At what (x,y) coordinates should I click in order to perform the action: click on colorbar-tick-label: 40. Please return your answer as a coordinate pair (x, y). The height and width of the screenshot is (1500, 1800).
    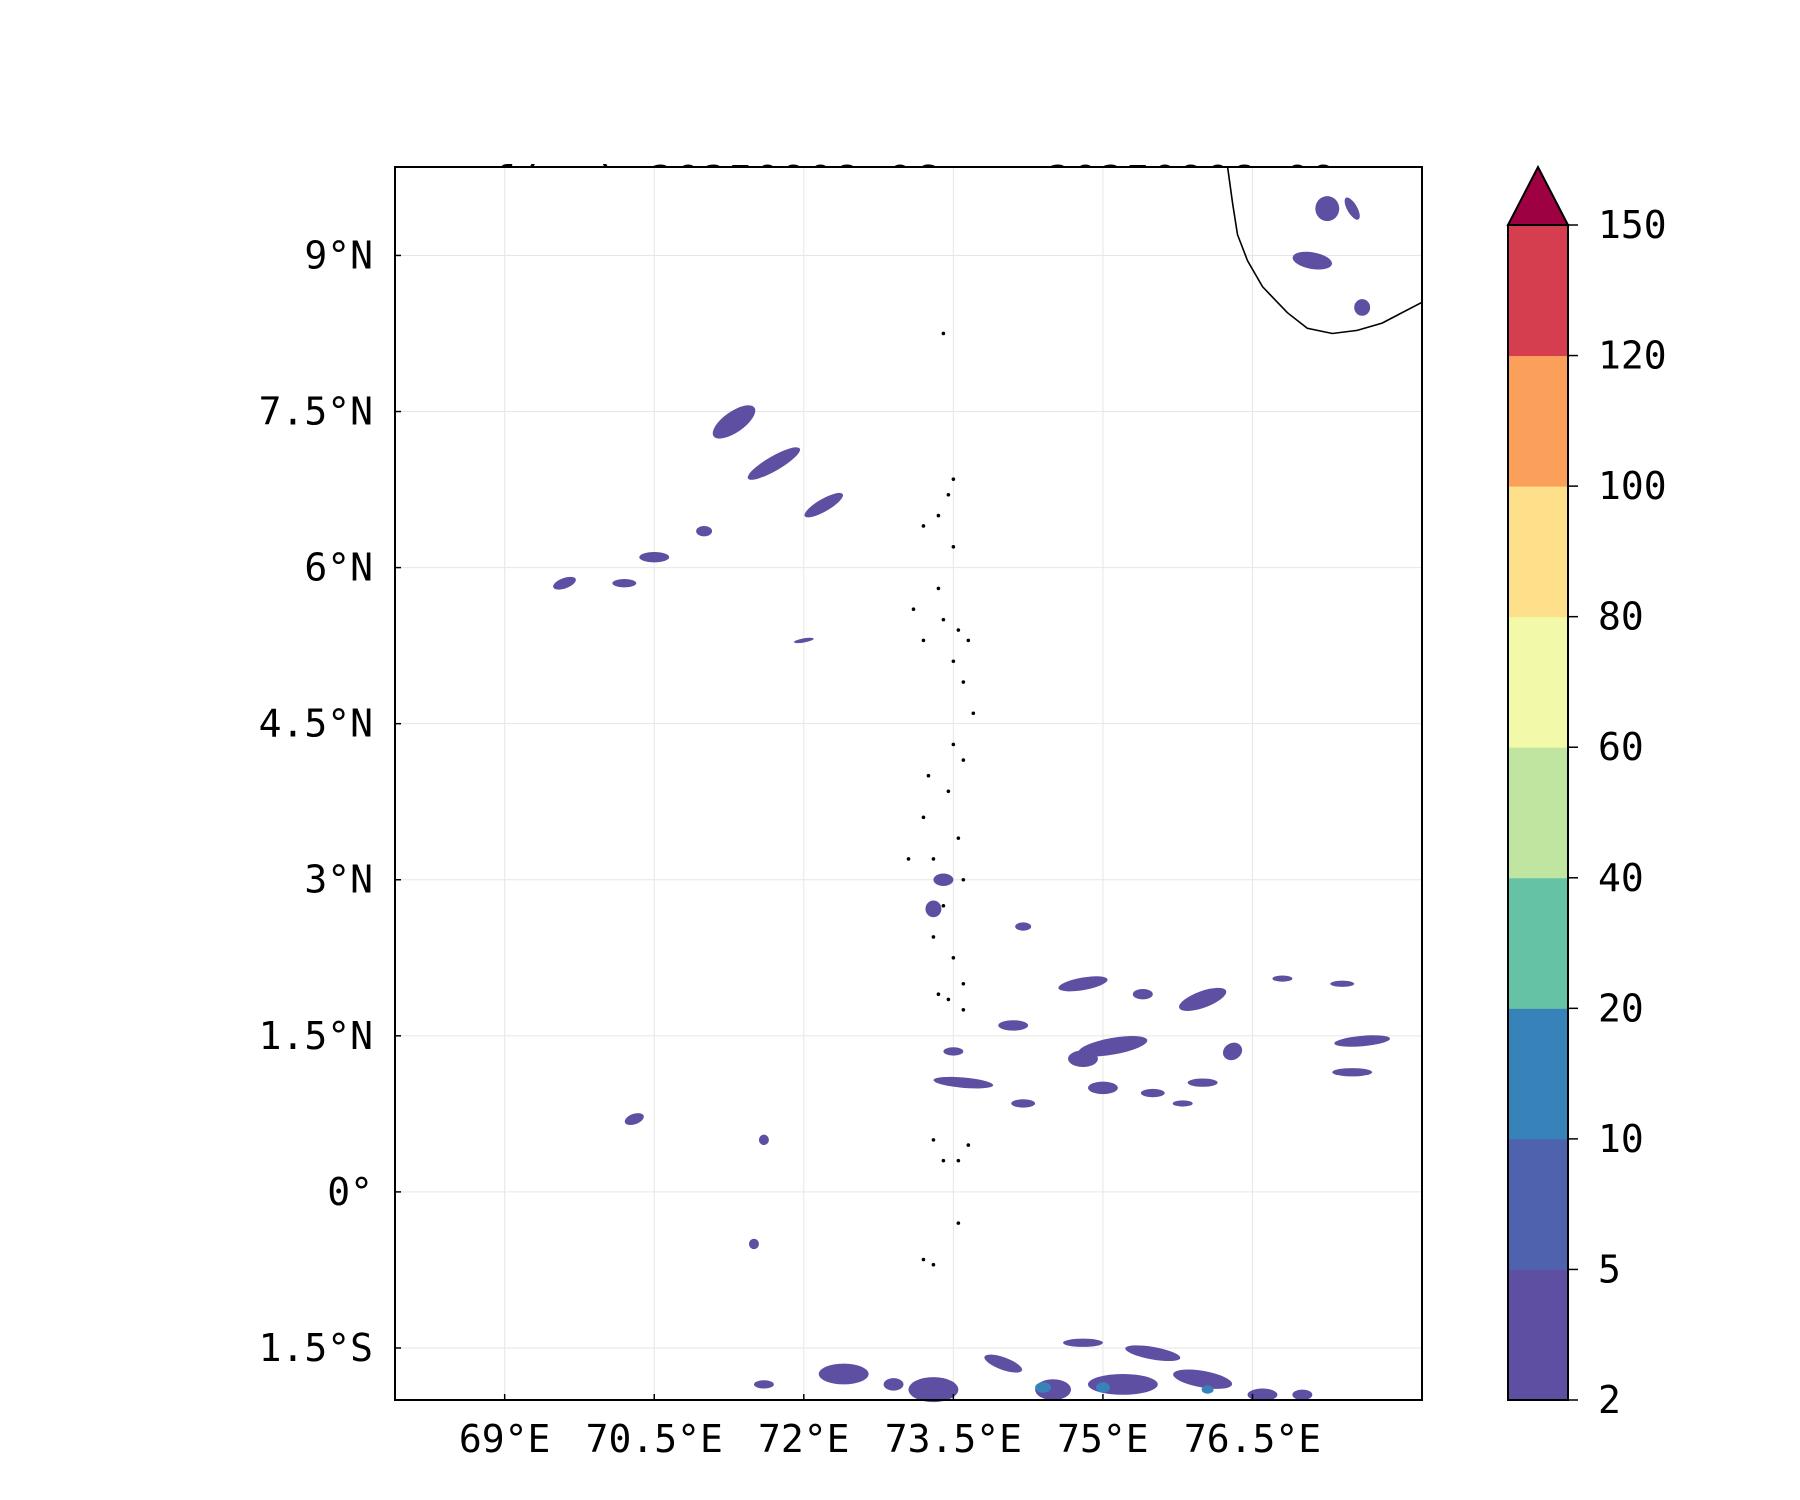
    Looking at the image, I should click on (1621, 878).